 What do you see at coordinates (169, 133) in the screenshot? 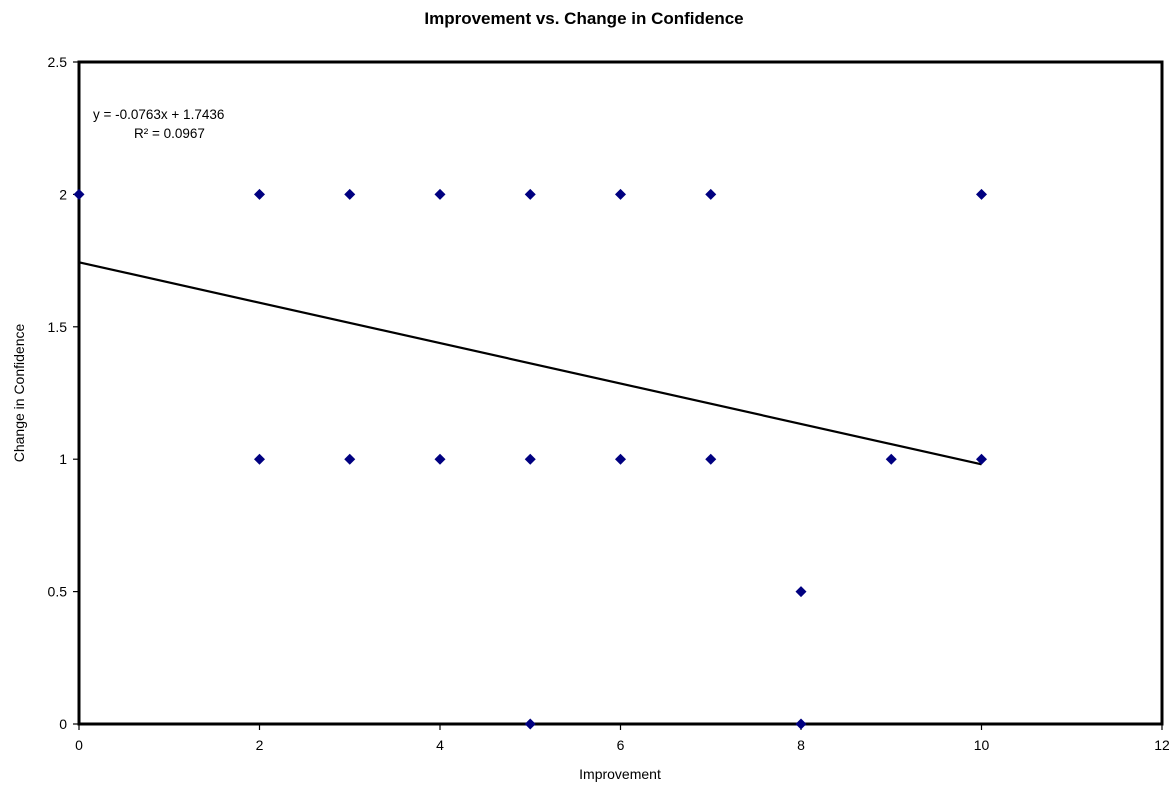
I see `trendline-r-squared: R² = 0.0967` at bounding box center [169, 133].